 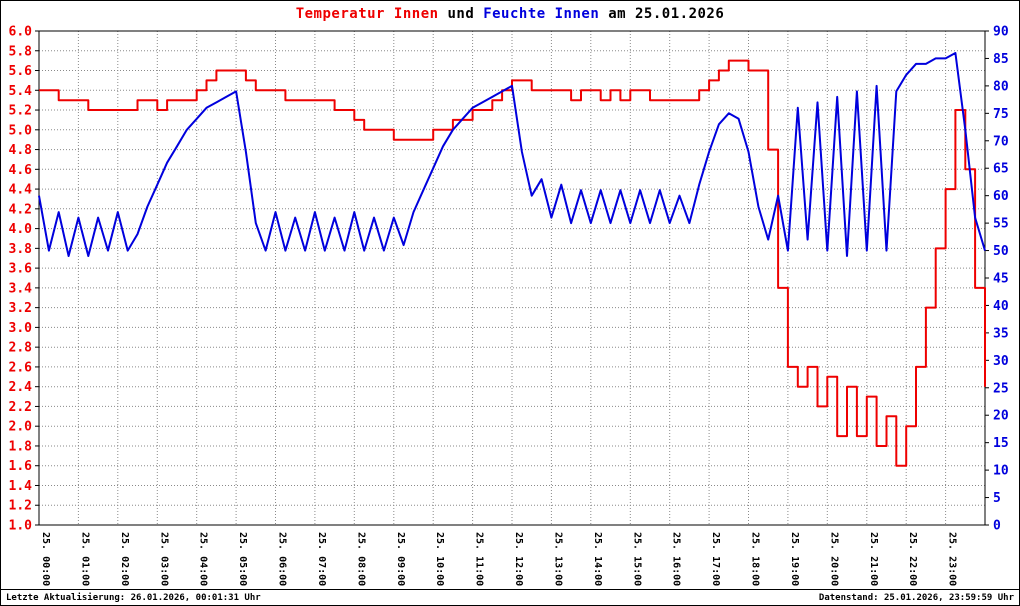 I want to click on svg-text: 25. 00:00, so click(x=45, y=559).